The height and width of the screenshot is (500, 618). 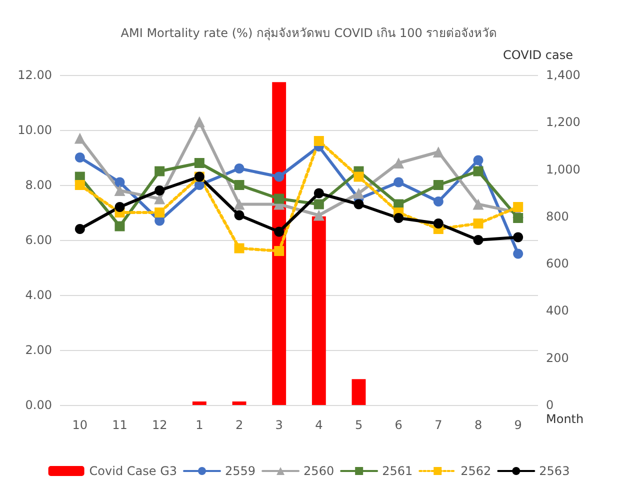 What do you see at coordinates (38, 240) in the screenshot?
I see `y-tick-label: 6.00` at bounding box center [38, 240].